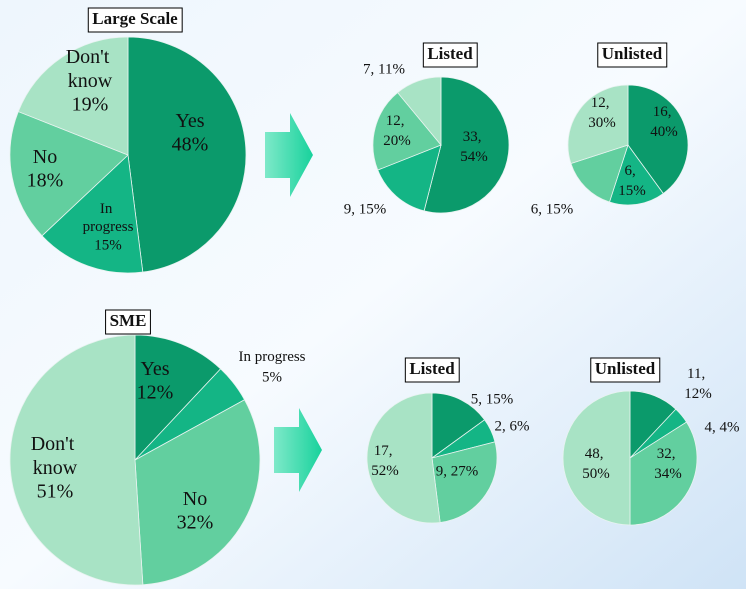 The height and width of the screenshot is (589, 746). Describe the element at coordinates (457, 471) in the screenshot. I see `value-label: 9, 27%` at that location.